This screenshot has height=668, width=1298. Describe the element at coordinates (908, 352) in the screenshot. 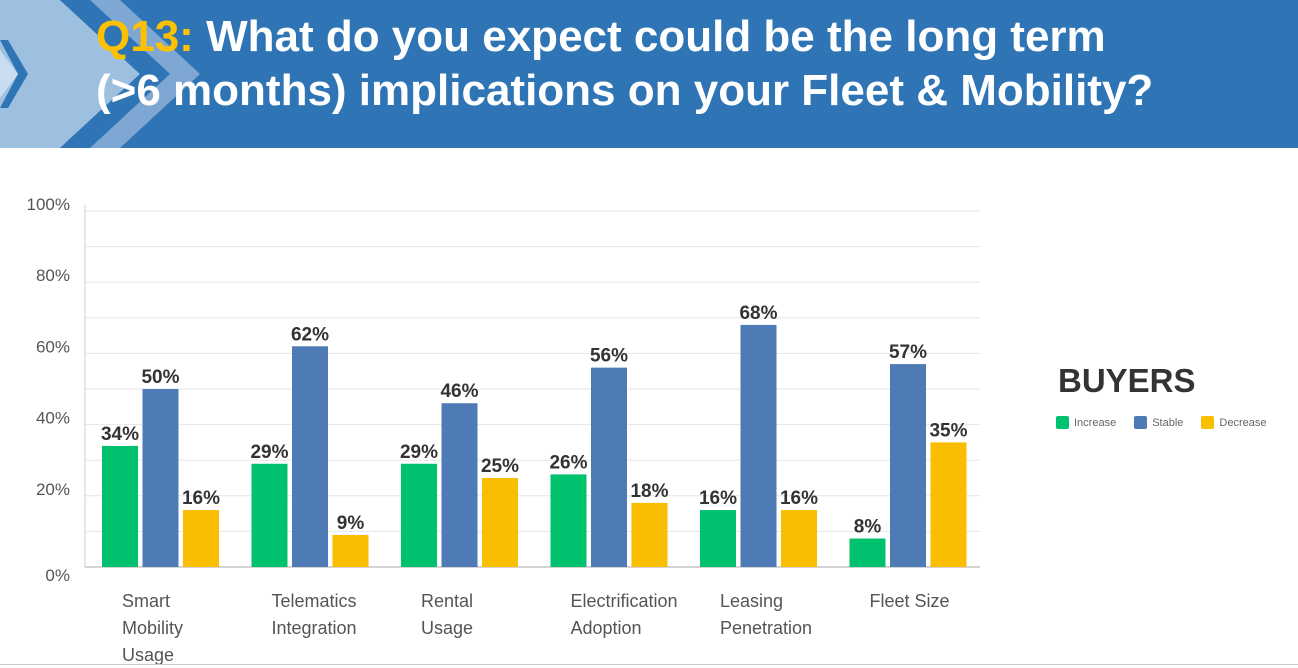

I see `data-label: 57%` at that location.